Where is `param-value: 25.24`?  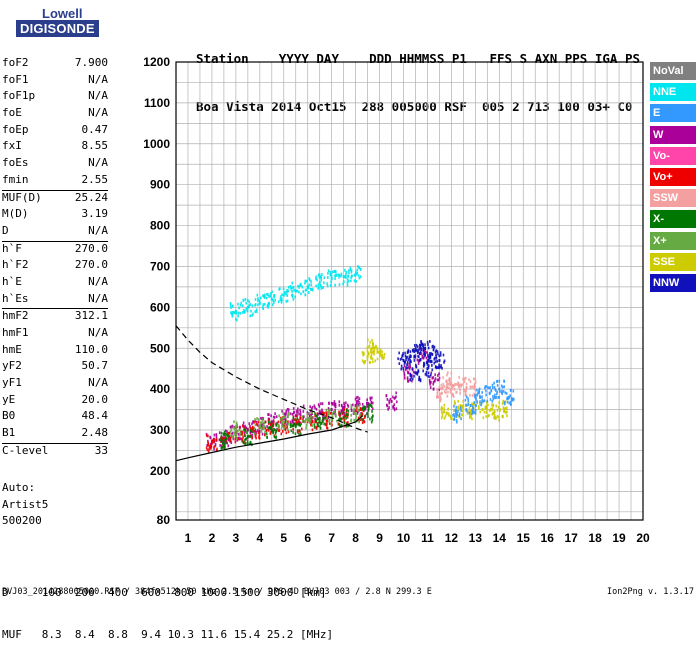
param-value: 25.24 is located at coordinates (91, 197).